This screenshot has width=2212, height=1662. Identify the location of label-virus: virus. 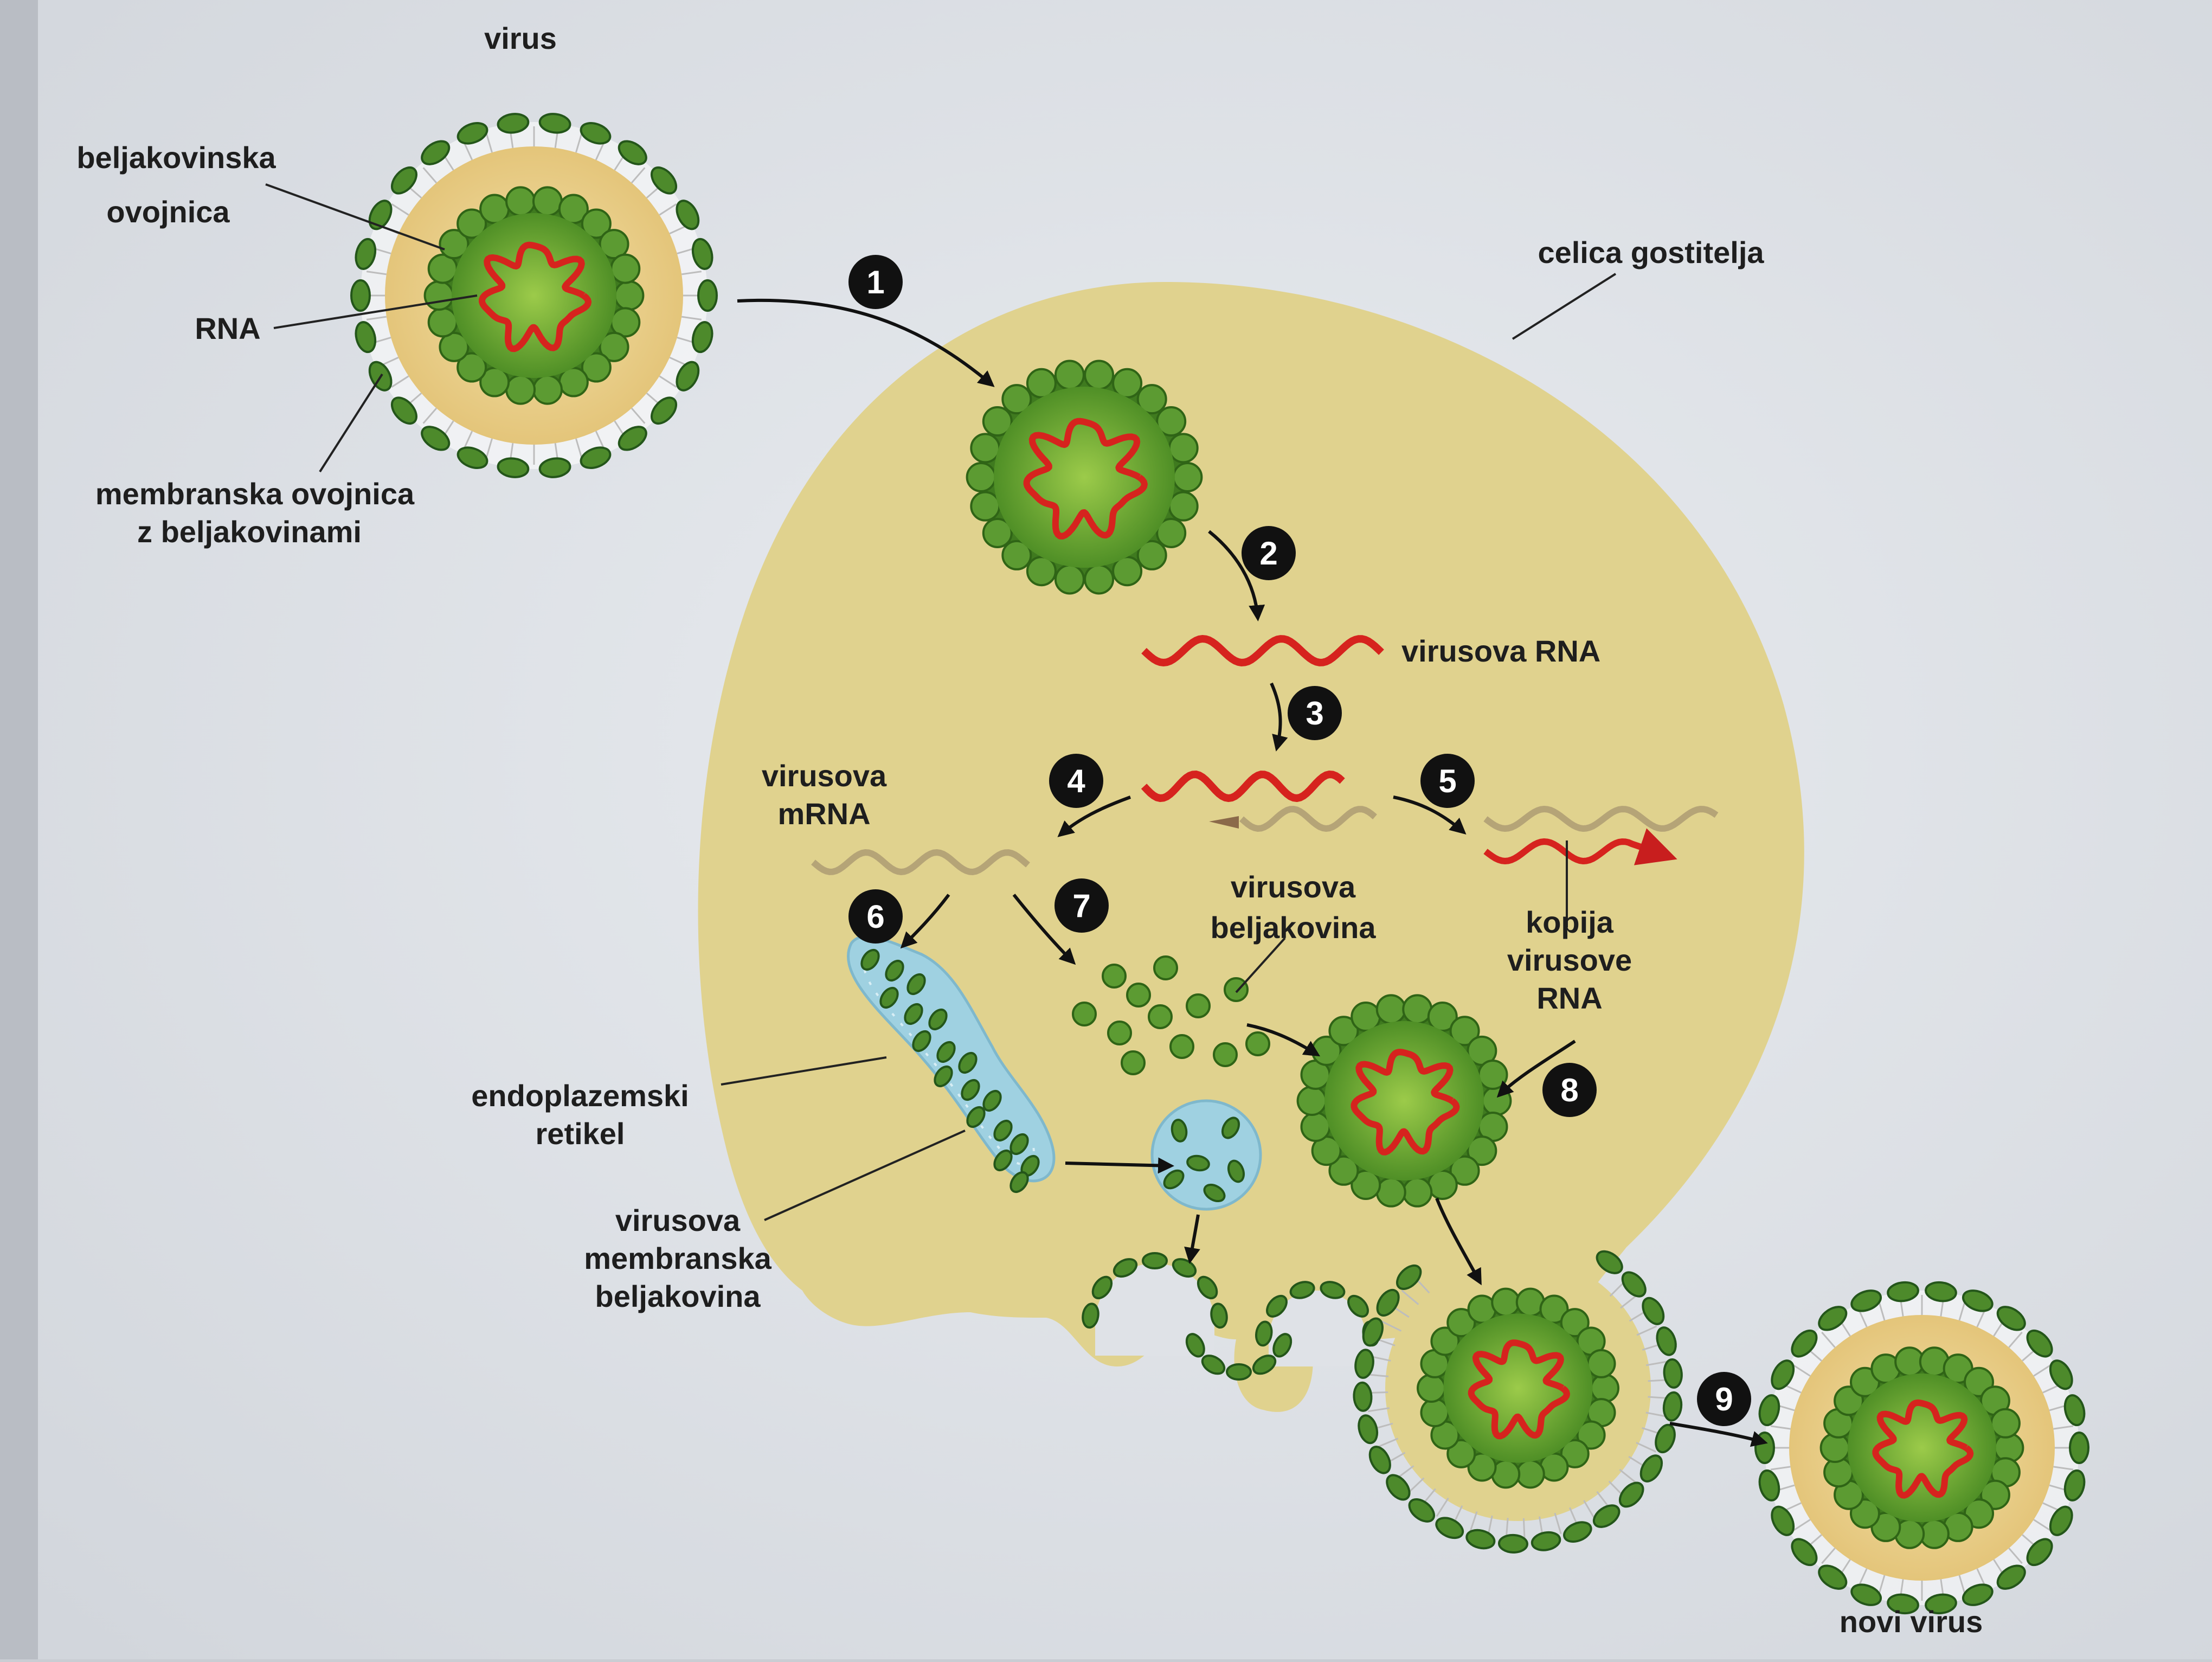
(520, 38).